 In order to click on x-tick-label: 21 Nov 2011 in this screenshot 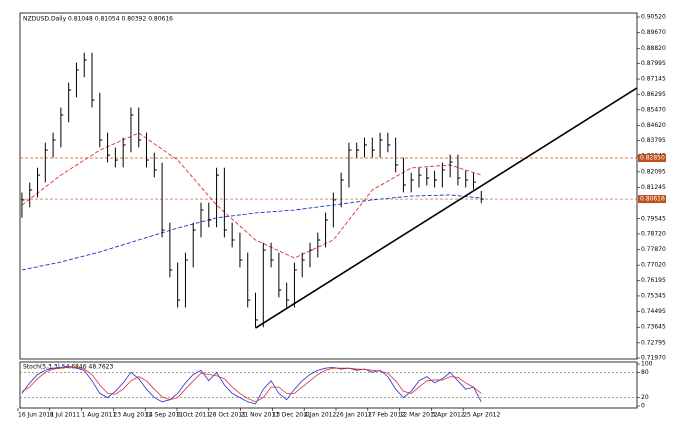, I will do `click(260, 415)`.